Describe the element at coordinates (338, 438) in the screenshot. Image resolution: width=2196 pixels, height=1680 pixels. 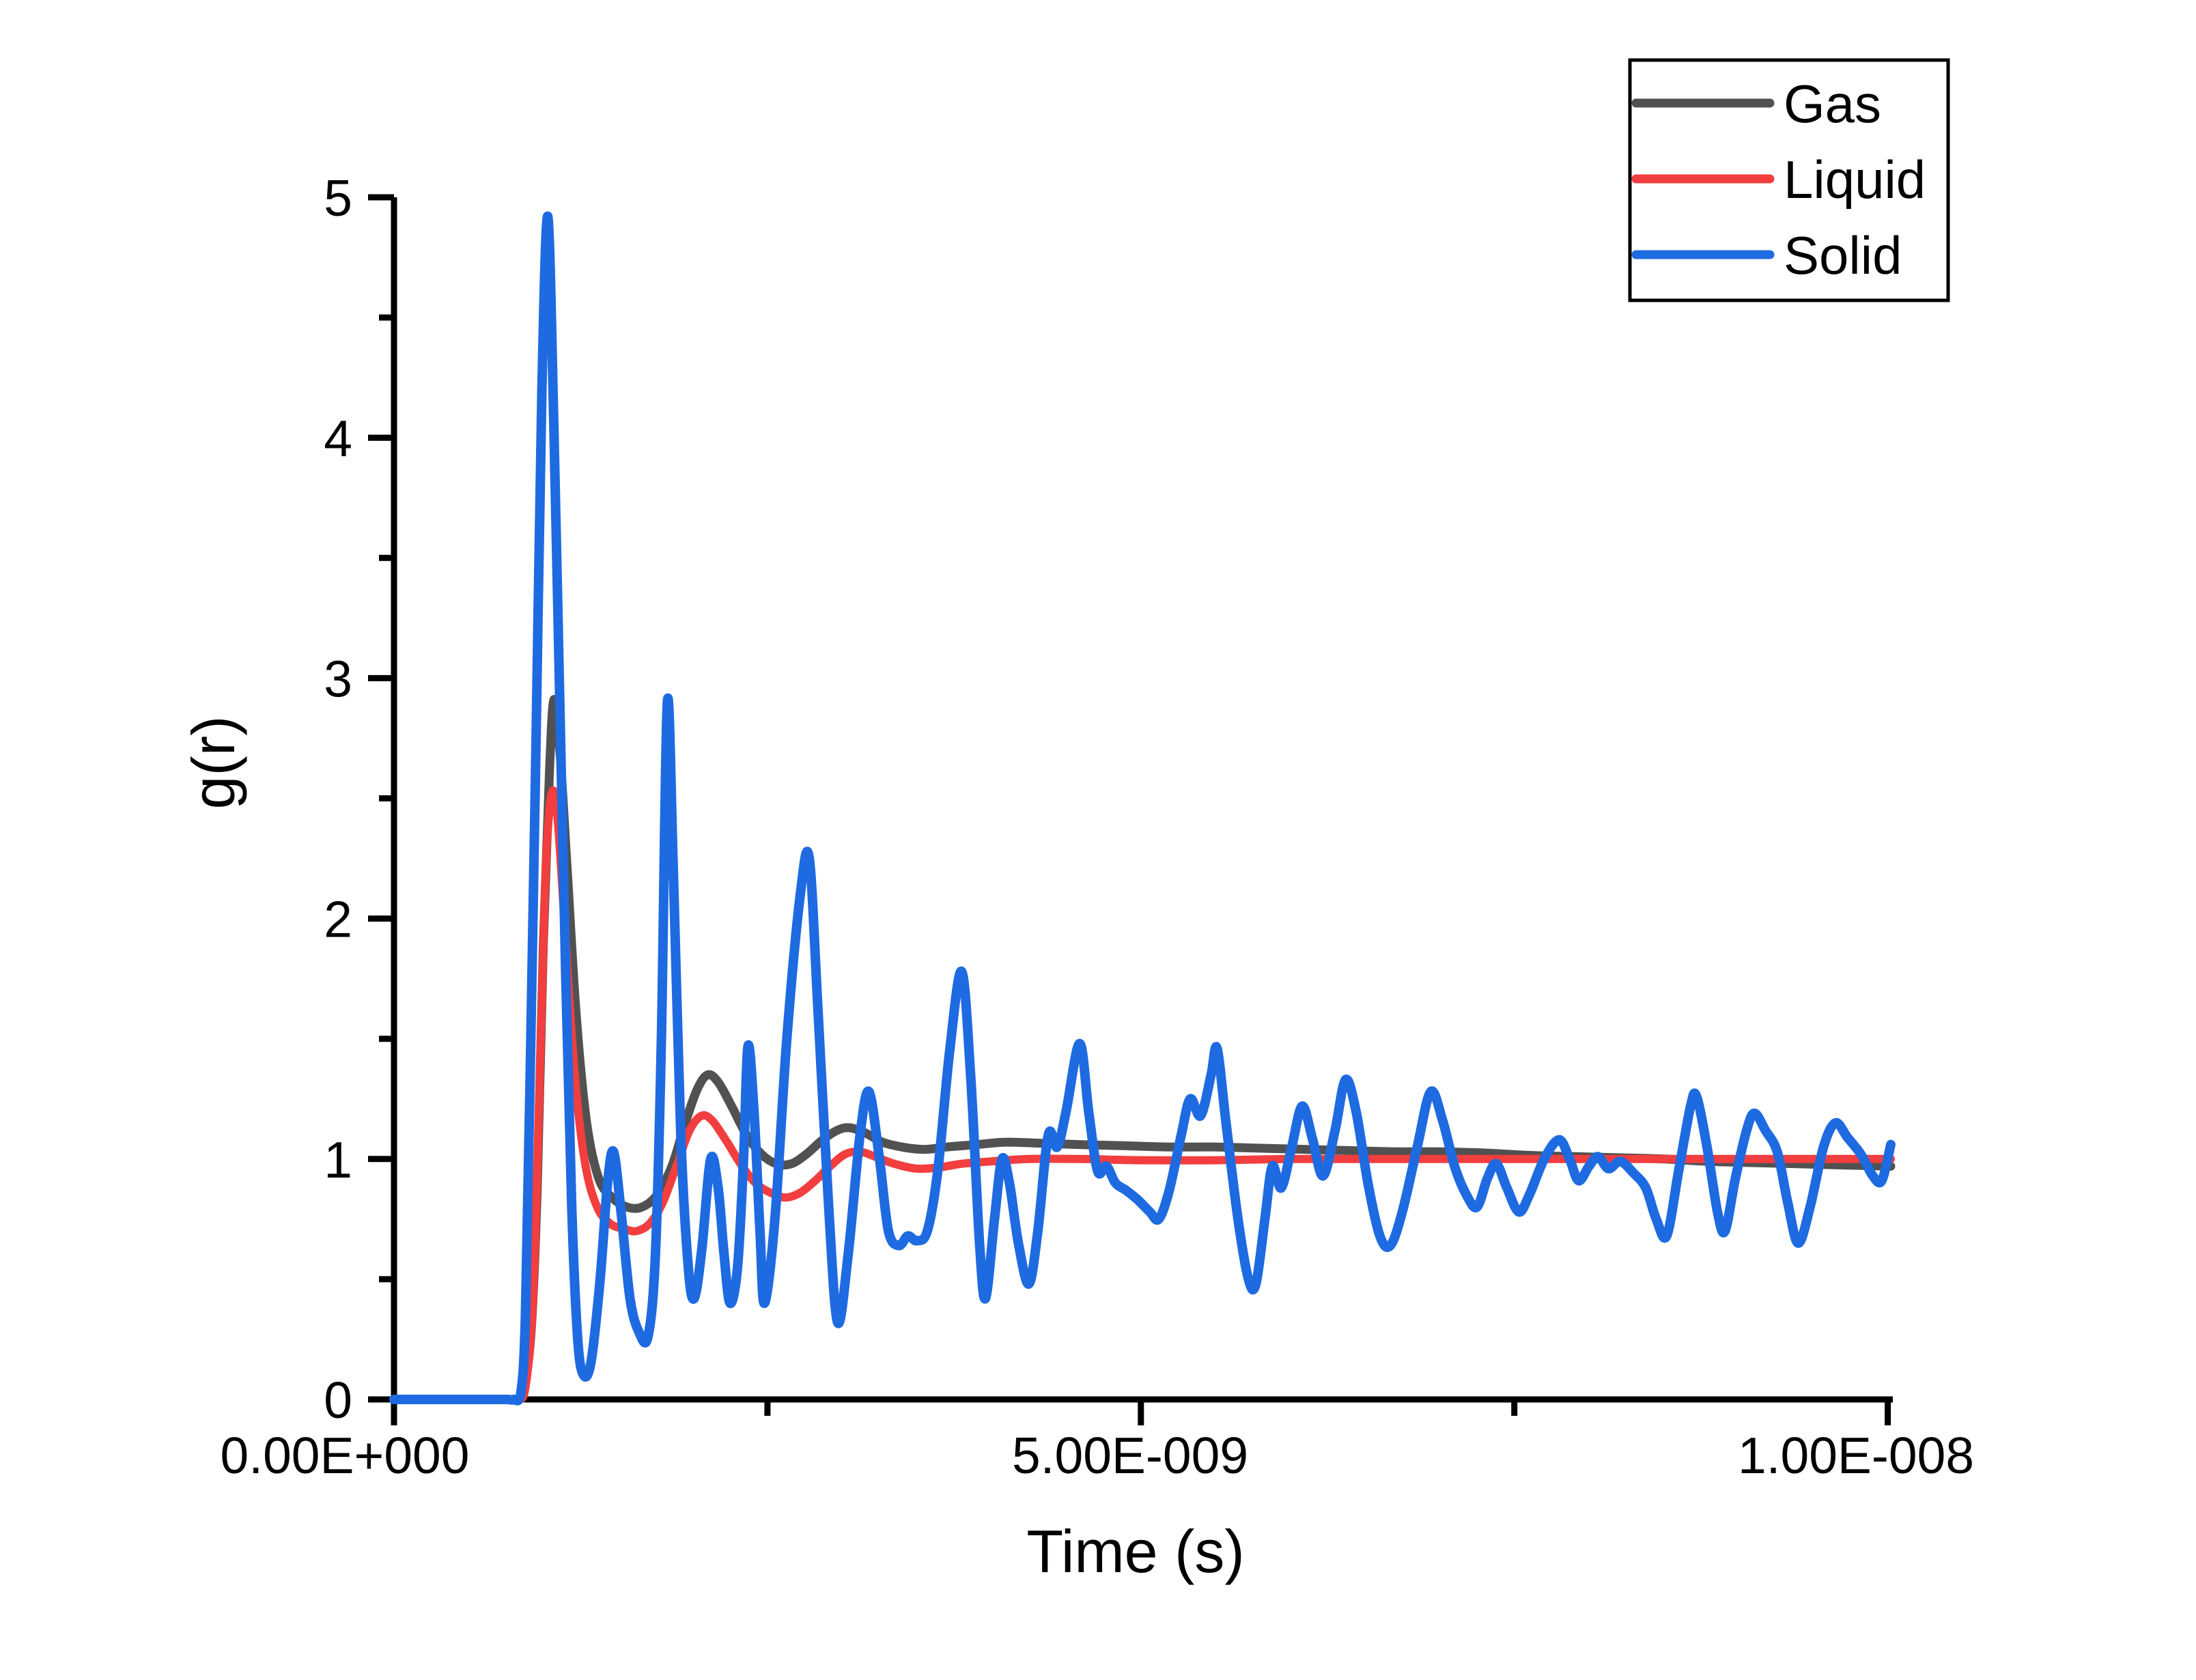
I see `y-tick-label: 4` at that location.